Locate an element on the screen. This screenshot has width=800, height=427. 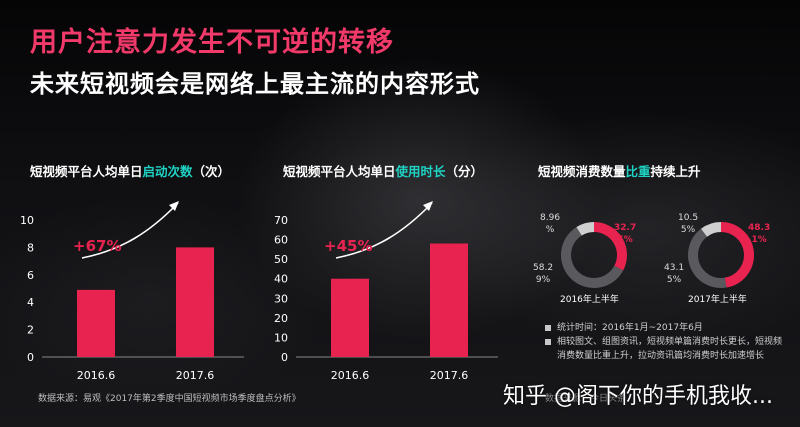
chart1-ytick-label: 8 is located at coordinates (30, 247).